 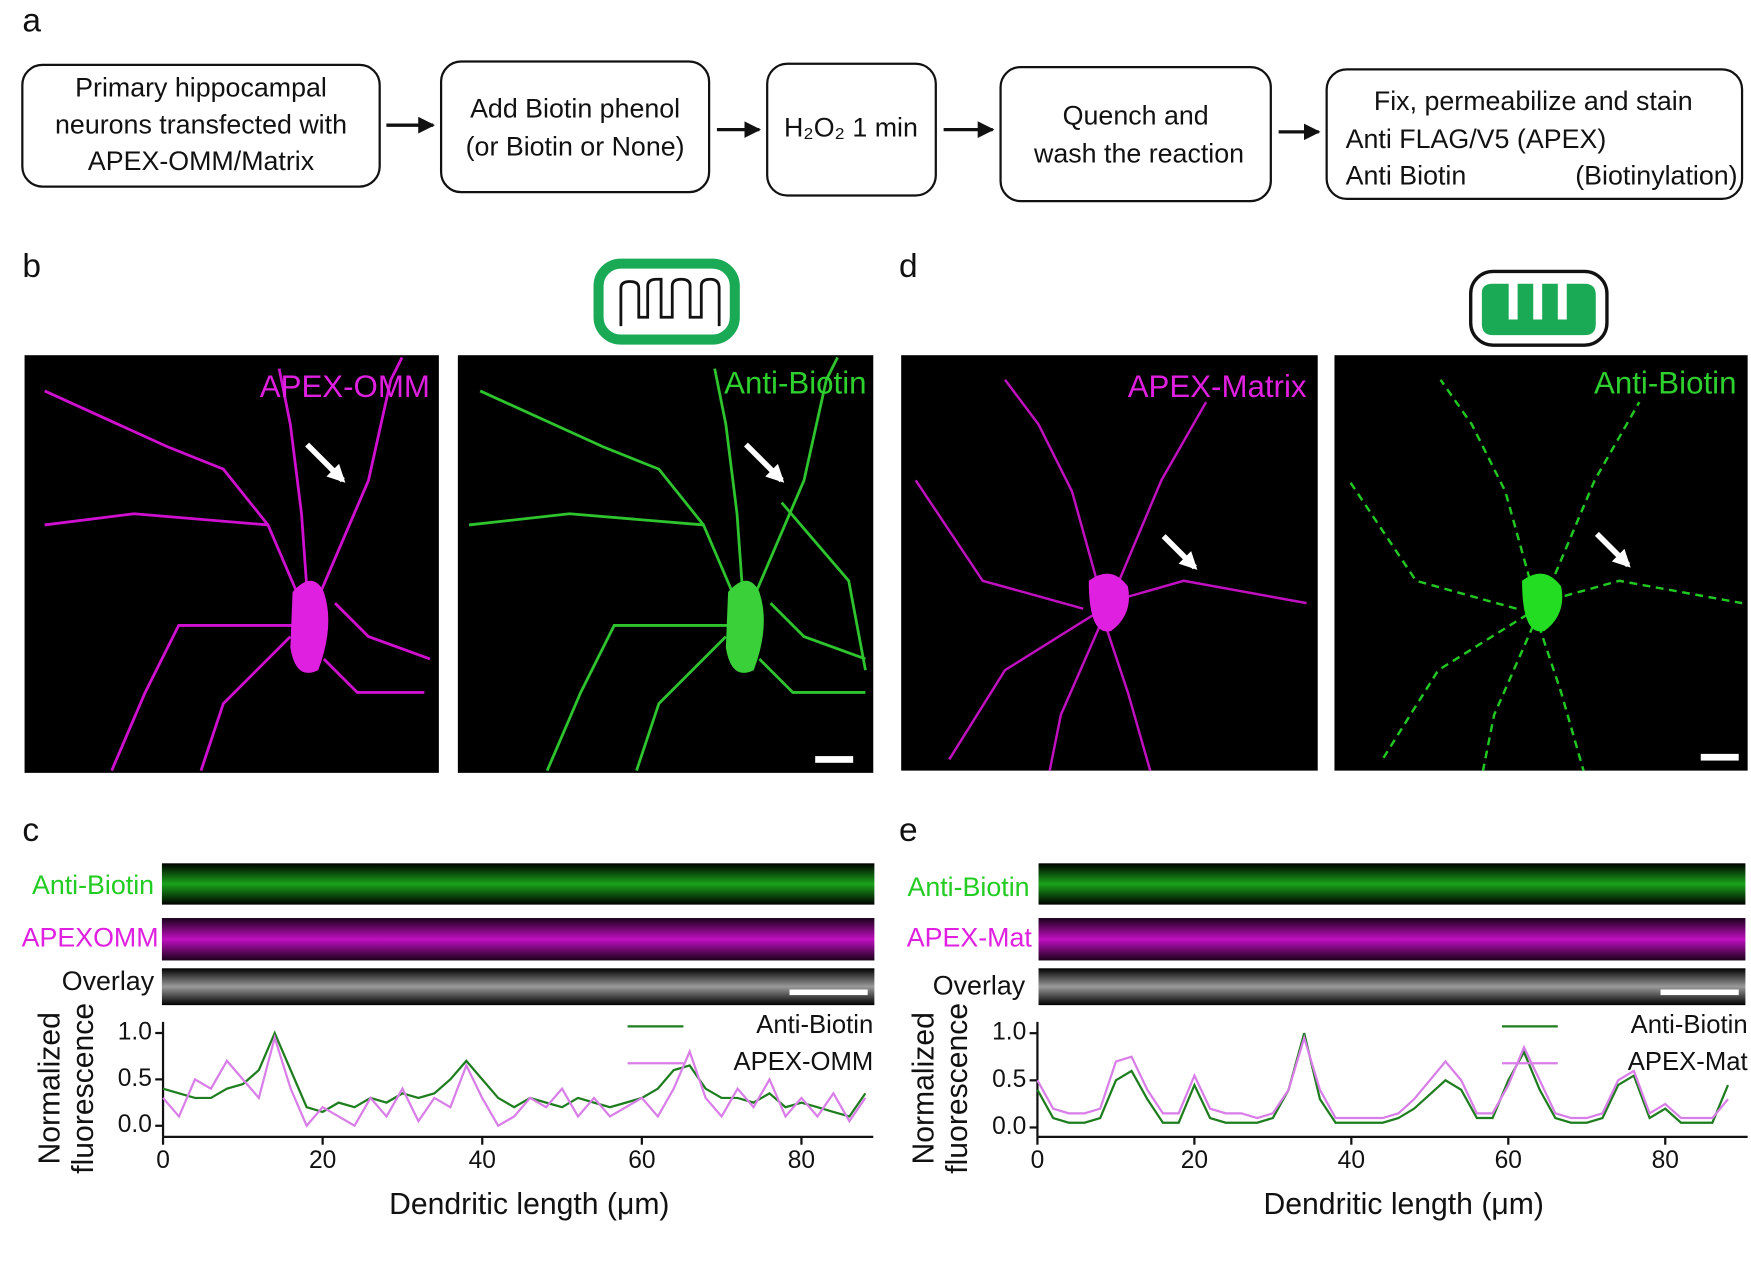 What do you see at coordinates (1406, 176) in the screenshot?
I see `step-text: Anti Biotin` at bounding box center [1406, 176].